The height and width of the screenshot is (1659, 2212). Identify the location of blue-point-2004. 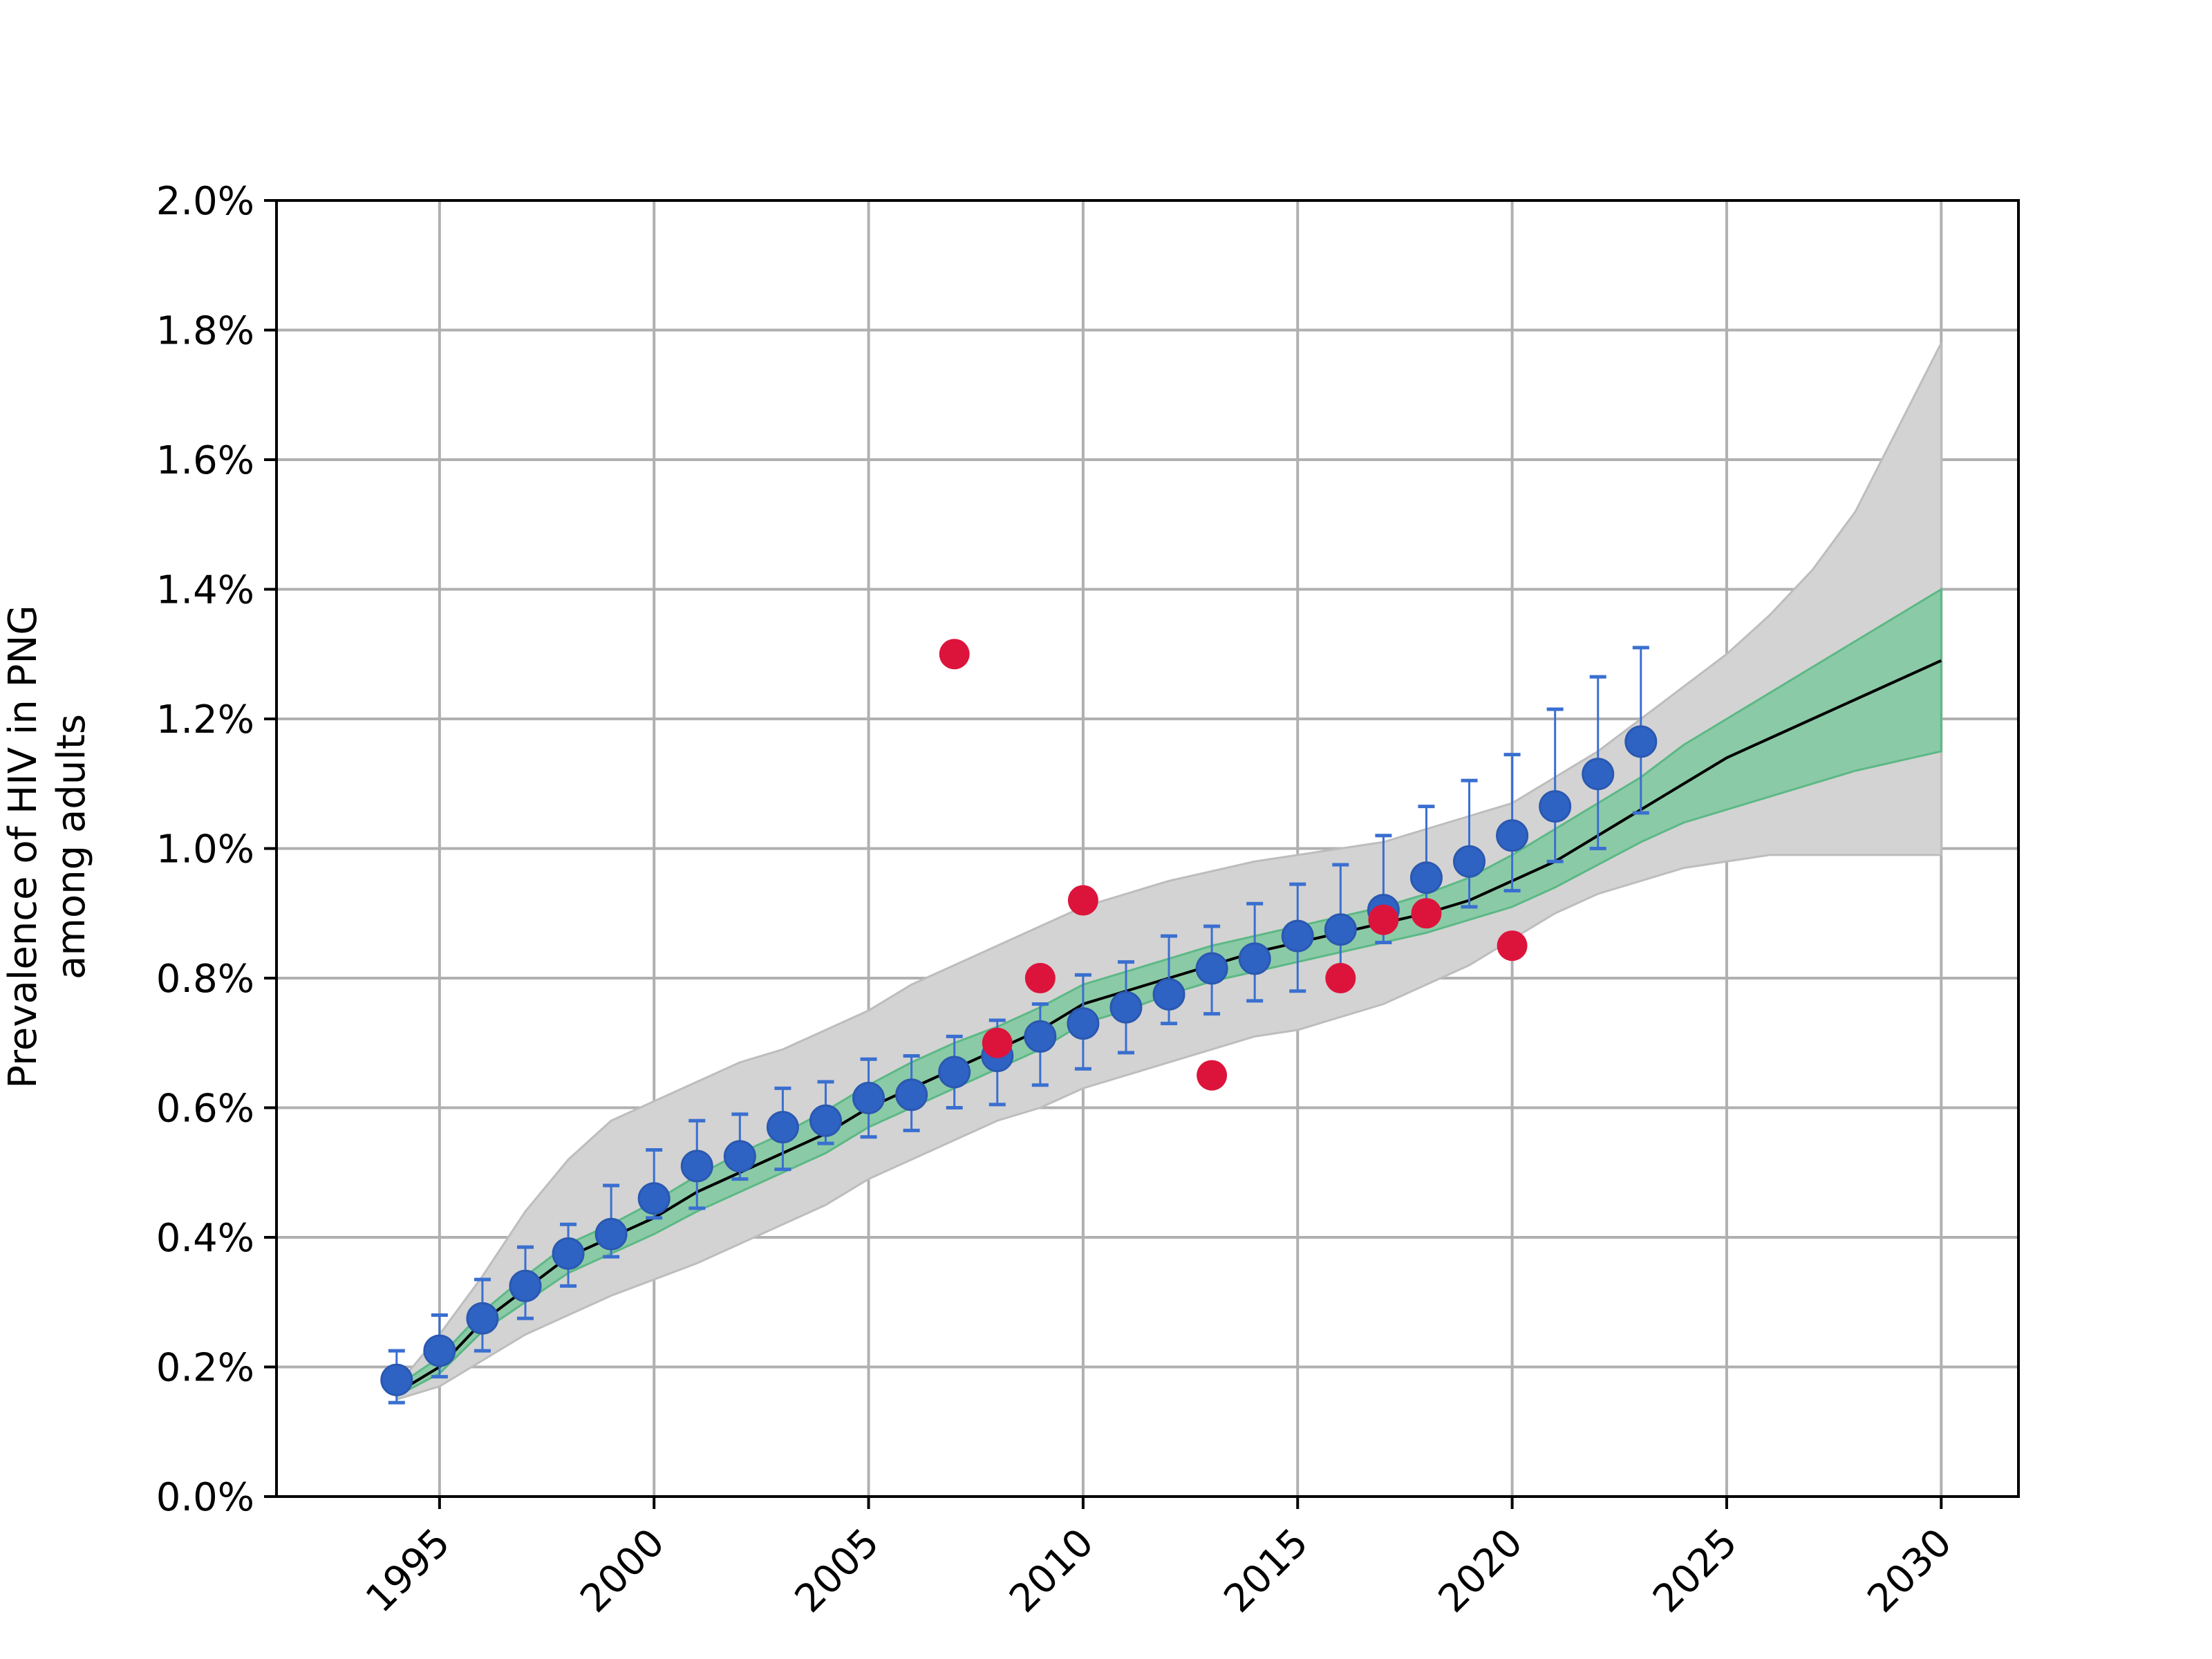
(826, 1120).